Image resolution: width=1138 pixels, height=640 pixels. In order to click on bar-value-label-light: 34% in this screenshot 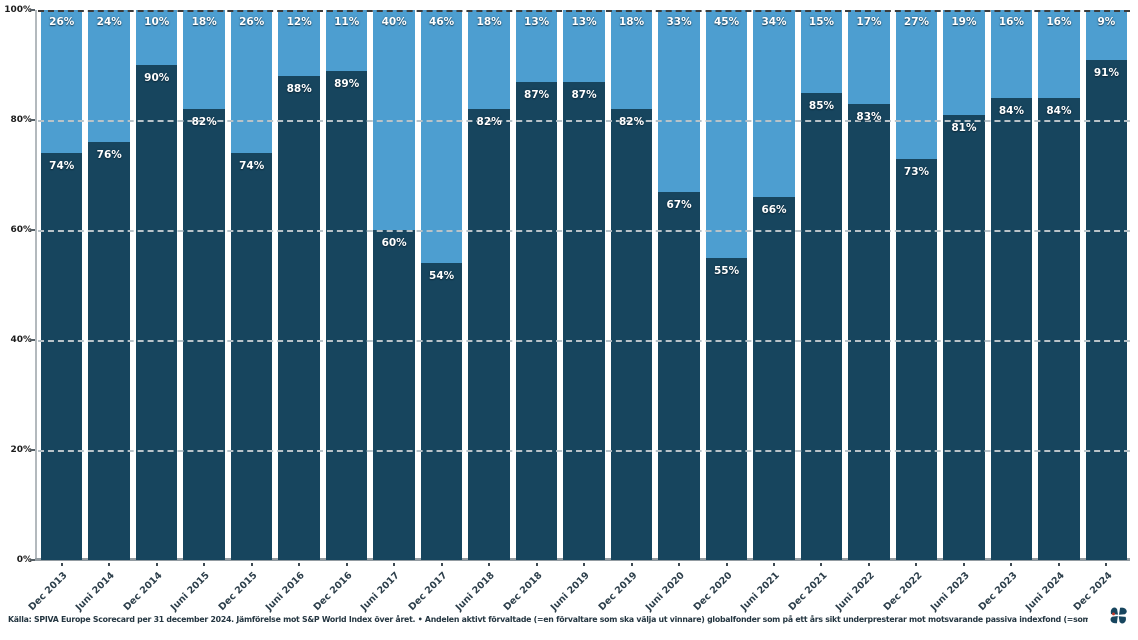, I will do `click(774, 22)`.